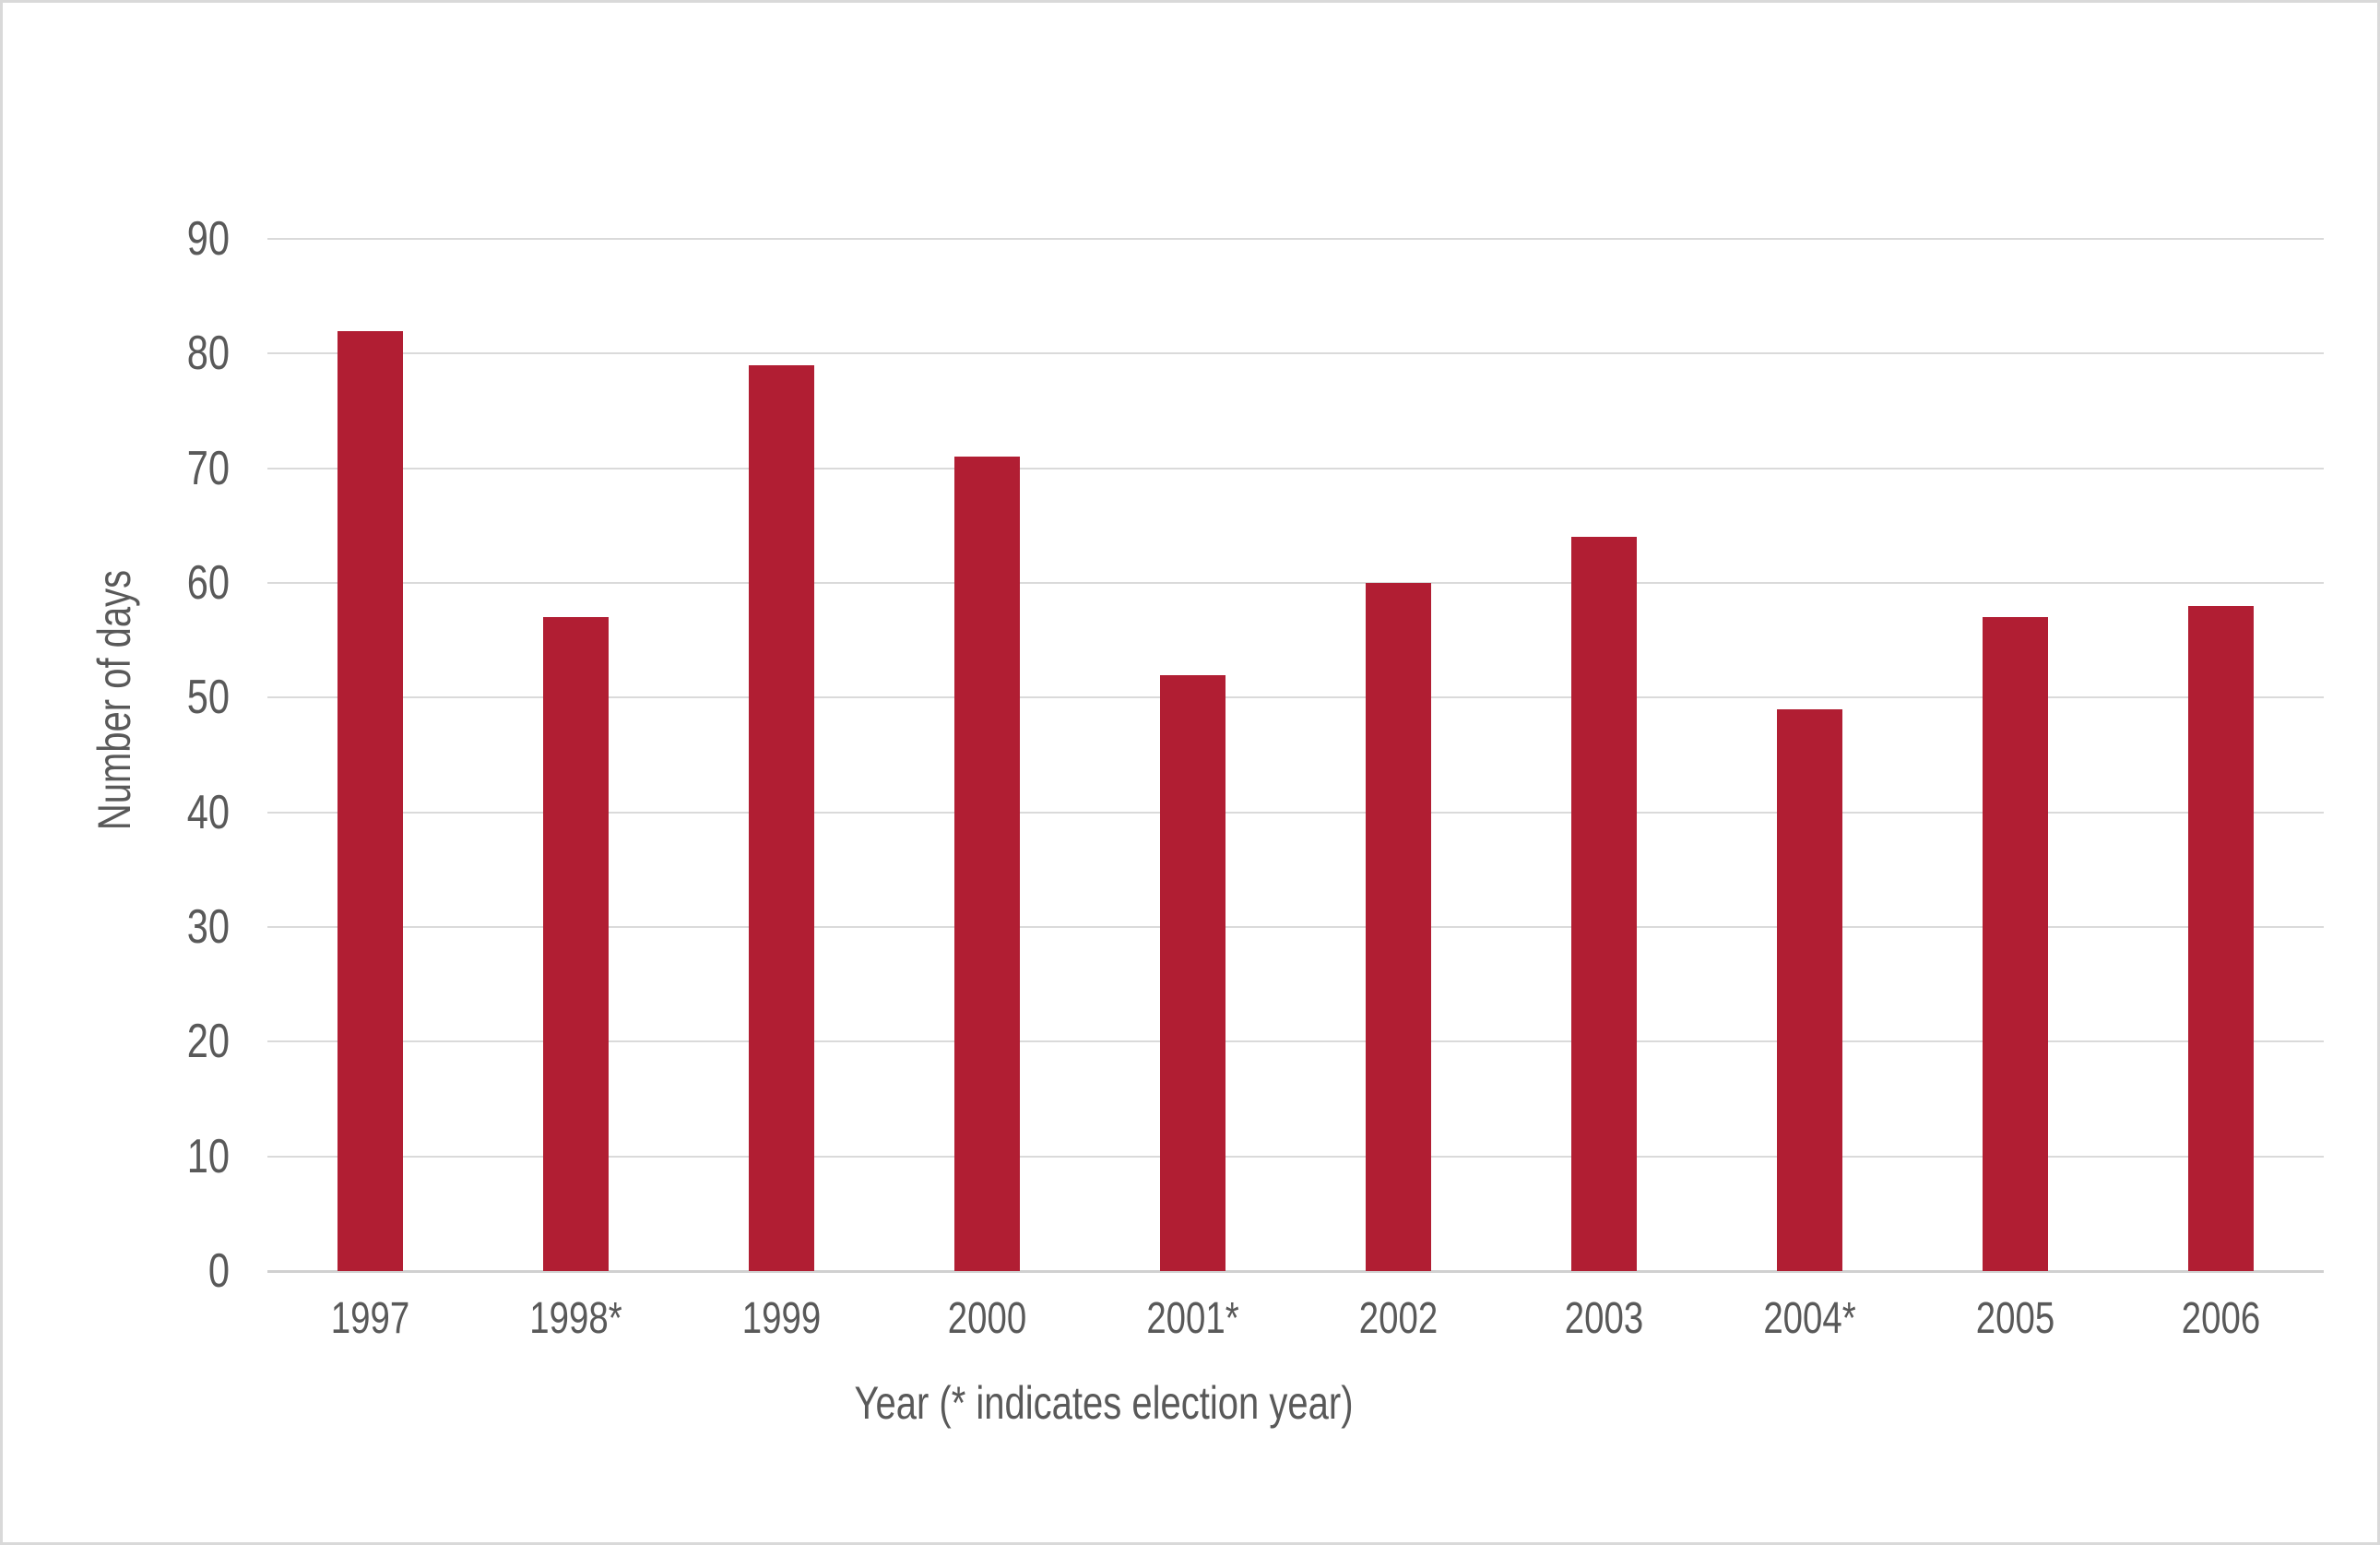  Describe the element at coordinates (1295, 1271) in the screenshot. I see `x-axis-baseline` at that location.